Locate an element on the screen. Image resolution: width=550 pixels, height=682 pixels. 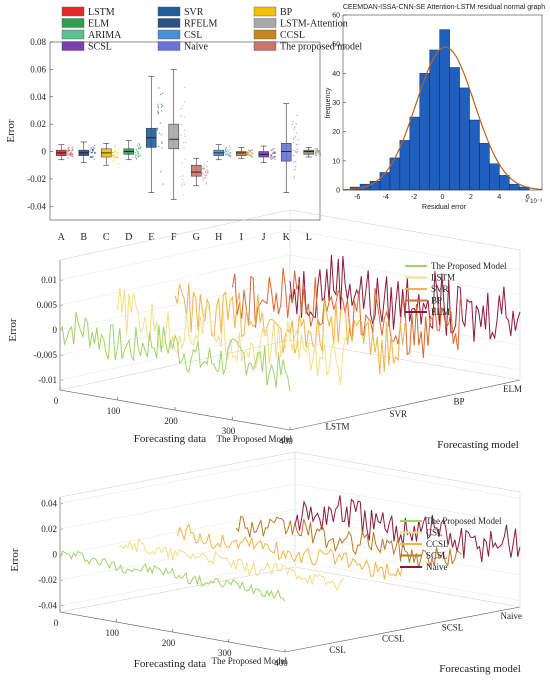
legend-label: CSL is located at coordinates (193, 35).